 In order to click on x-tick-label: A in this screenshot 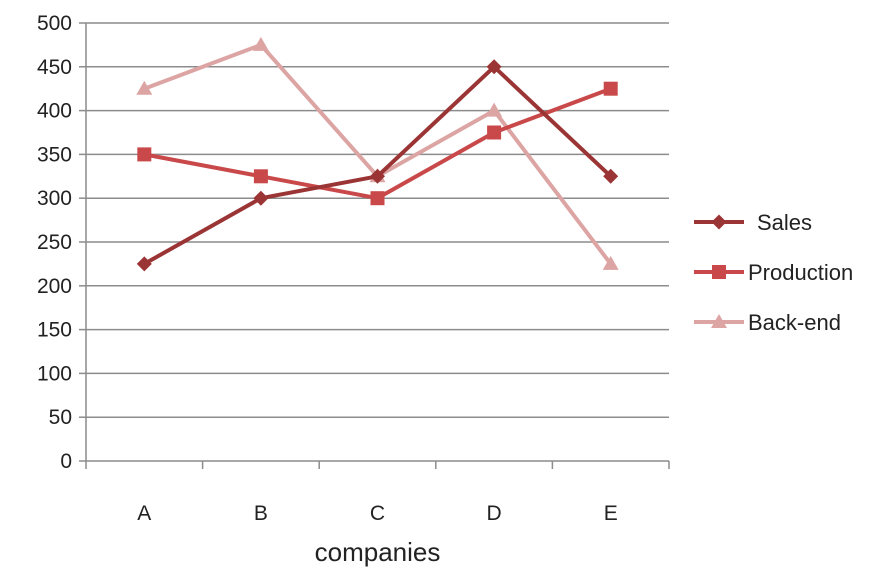, I will do `click(144, 513)`.